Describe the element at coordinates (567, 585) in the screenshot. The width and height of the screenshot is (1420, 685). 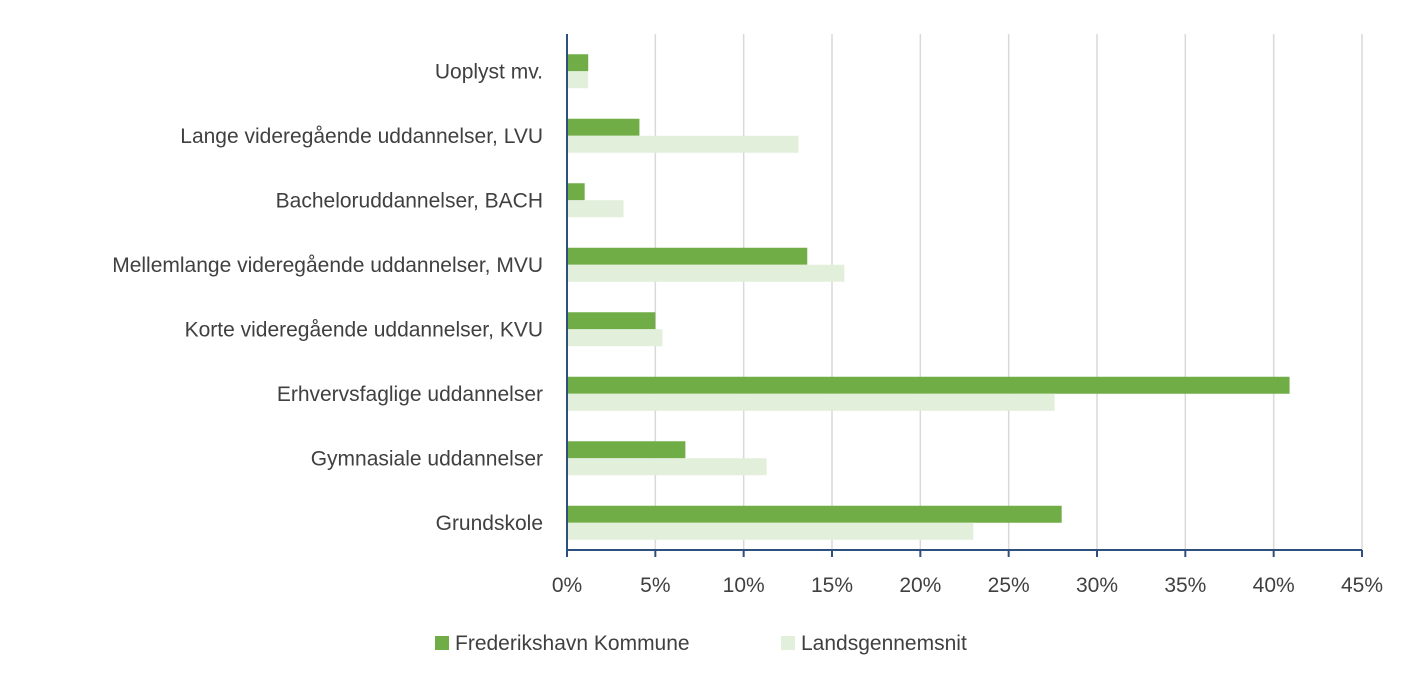
I see `tick-label: 0%` at that location.